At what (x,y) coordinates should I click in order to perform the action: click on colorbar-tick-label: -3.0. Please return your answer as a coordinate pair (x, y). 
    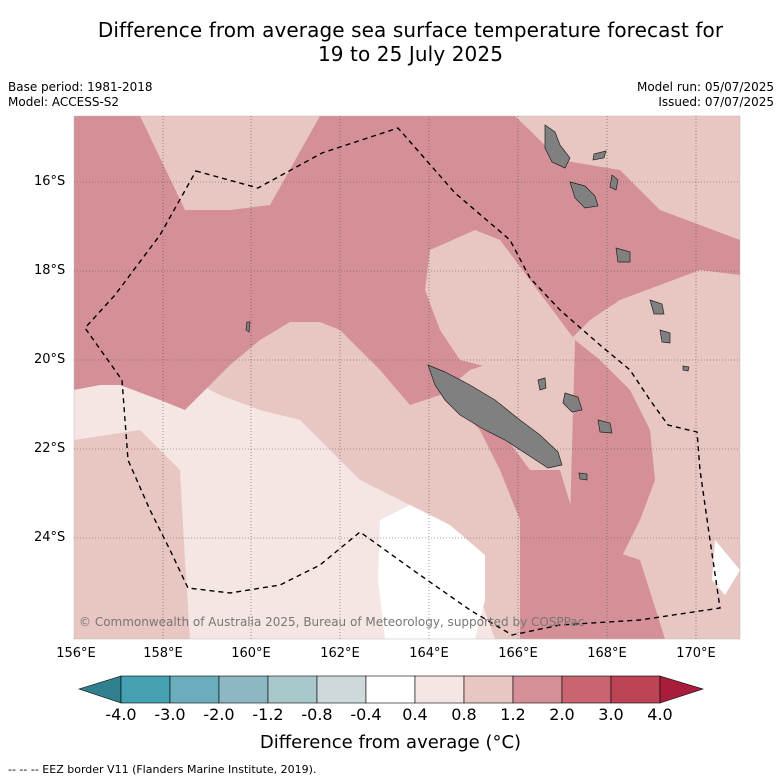
    Looking at the image, I should click on (170, 714).